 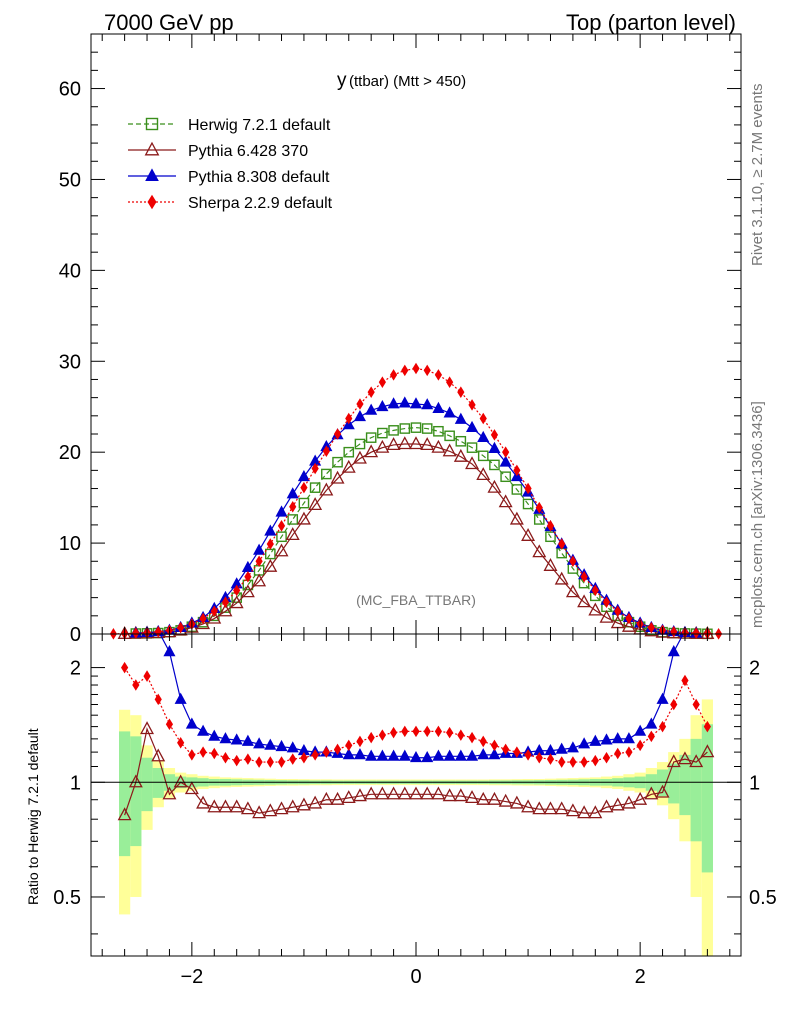 What do you see at coordinates (70, 362) in the screenshot?
I see `y-tick-label: 30` at bounding box center [70, 362].